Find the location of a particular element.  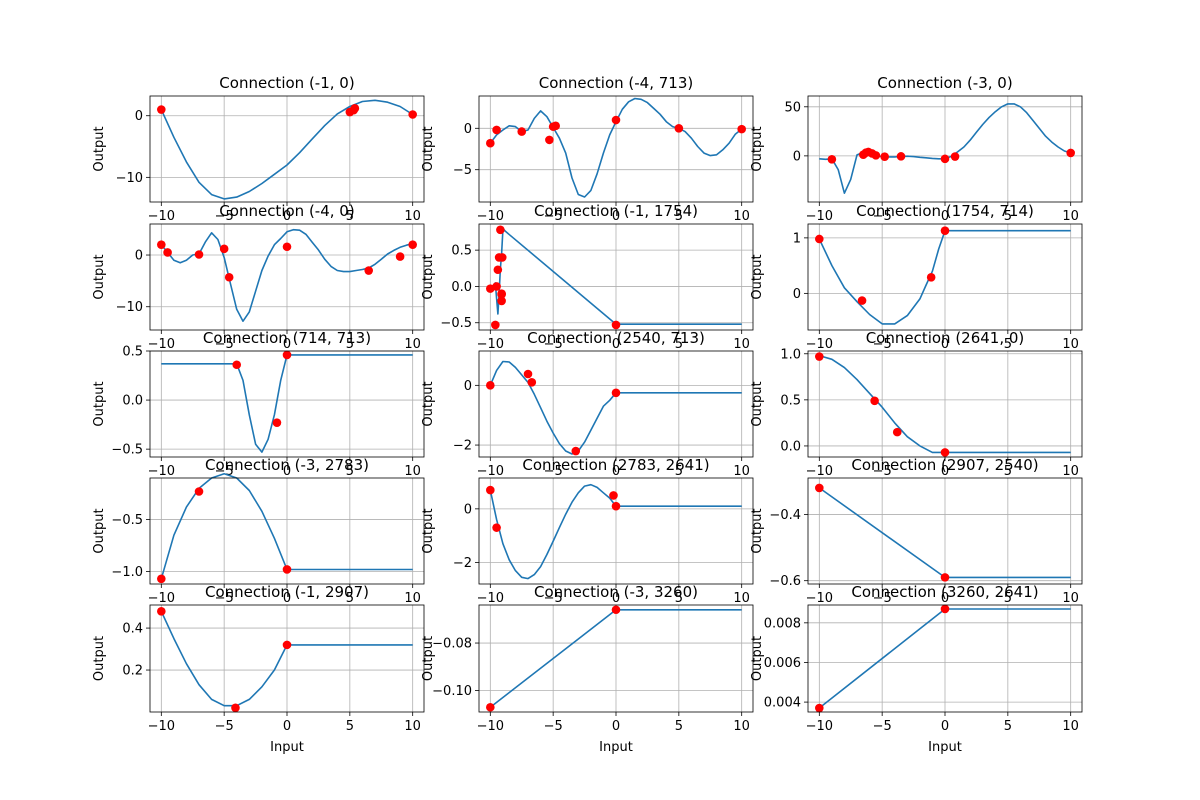

y-tick-label: −2 is located at coordinates (462, 446).